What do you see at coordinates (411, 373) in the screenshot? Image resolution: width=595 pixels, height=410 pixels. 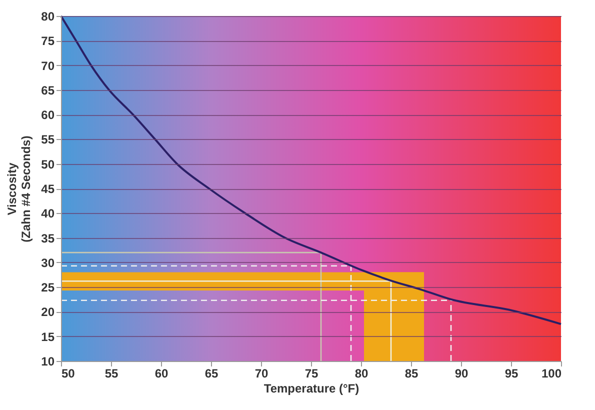 I see `x-tick-label: 85` at bounding box center [411, 373].